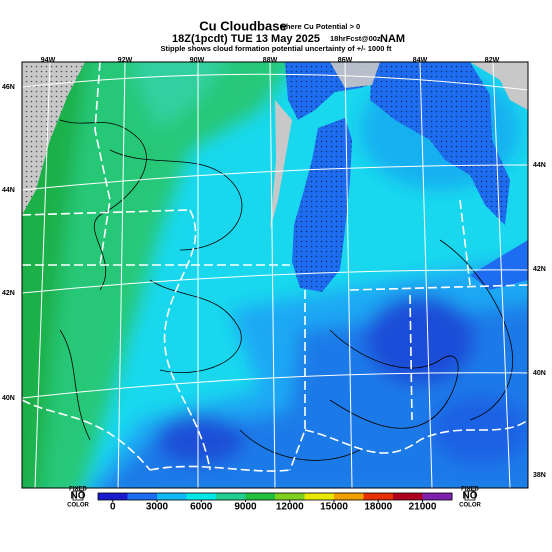  I want to click on lon-label: 90W, so click(197, 60).